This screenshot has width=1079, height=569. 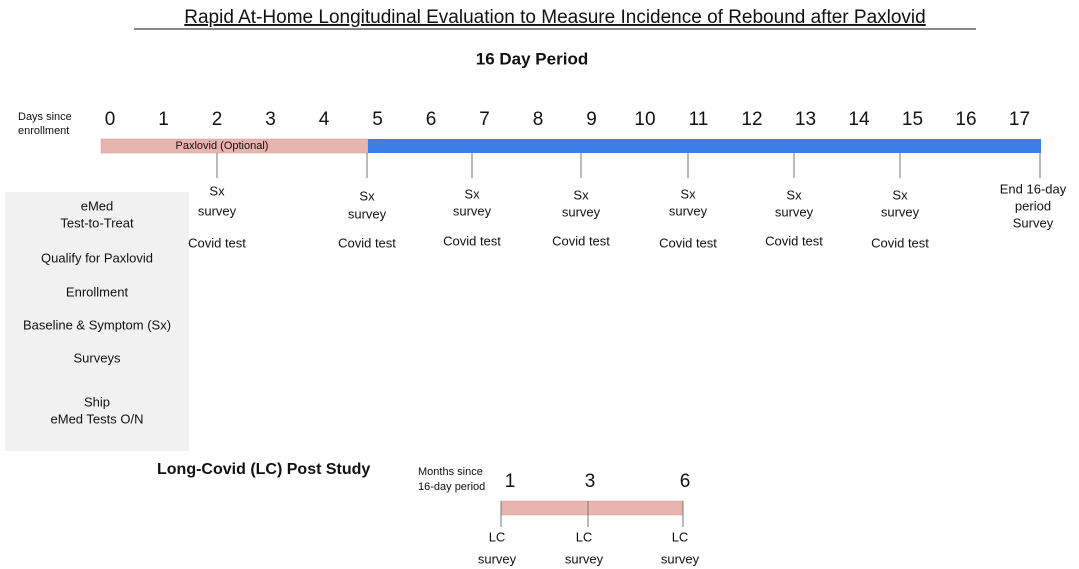 What do you see at coordinates (644, 119) in the screenshot?
I see `day-number: 10` at bounding box center [644, 119].